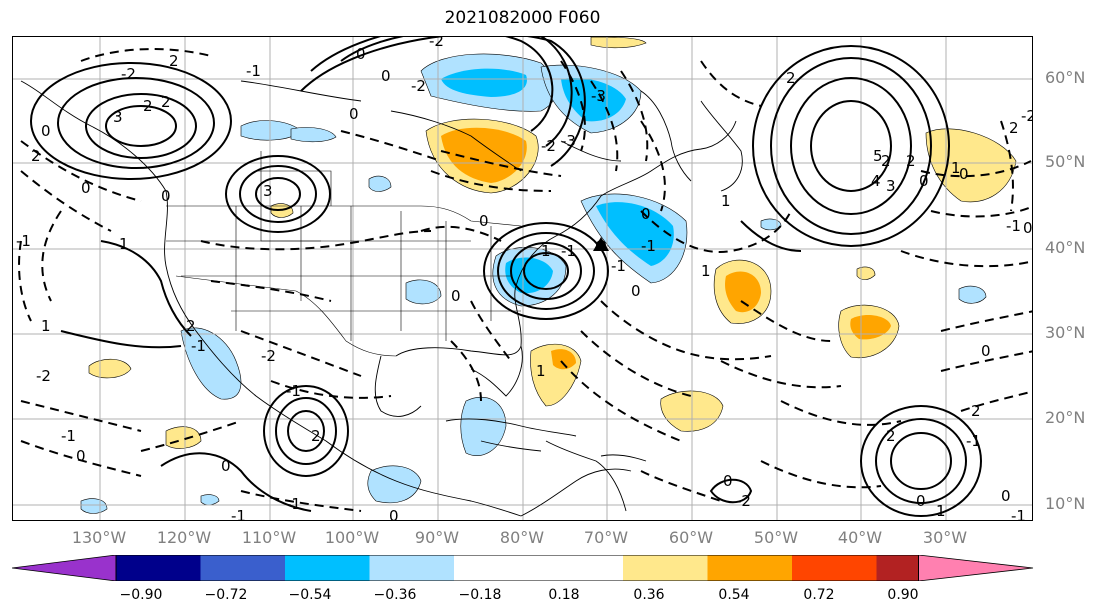 This screenshot has height=615, width=1105. Describe the element at coordinates (380, 183) in the screenshot. I see `shade-blue-canada-small` at that location.